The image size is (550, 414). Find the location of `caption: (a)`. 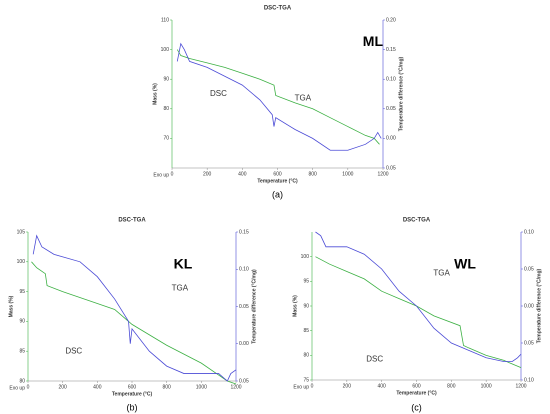

caption: (a) is located at coordinates (277, 194).